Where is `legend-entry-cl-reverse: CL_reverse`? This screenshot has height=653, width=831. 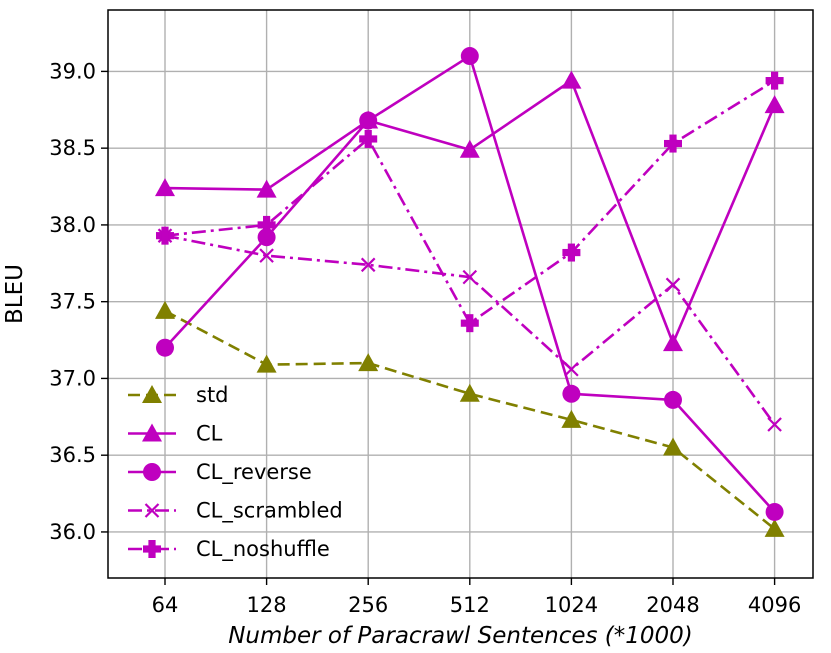 legend-entry-cl-reverse: CL_reverse is located at coordinates (220, 472).